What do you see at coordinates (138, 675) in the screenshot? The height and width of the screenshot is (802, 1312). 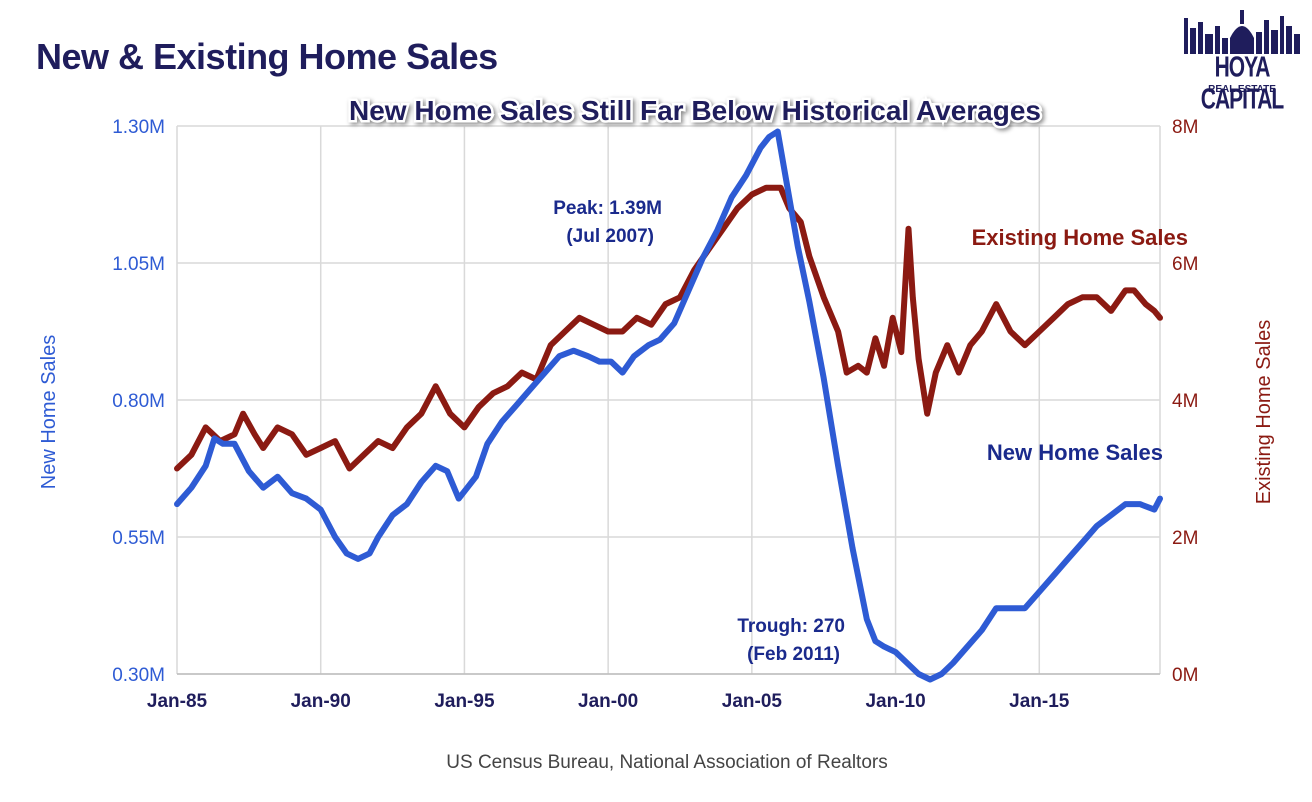 I see `y-left-tick-label: 0.30M` at bounding box center [138, 675].